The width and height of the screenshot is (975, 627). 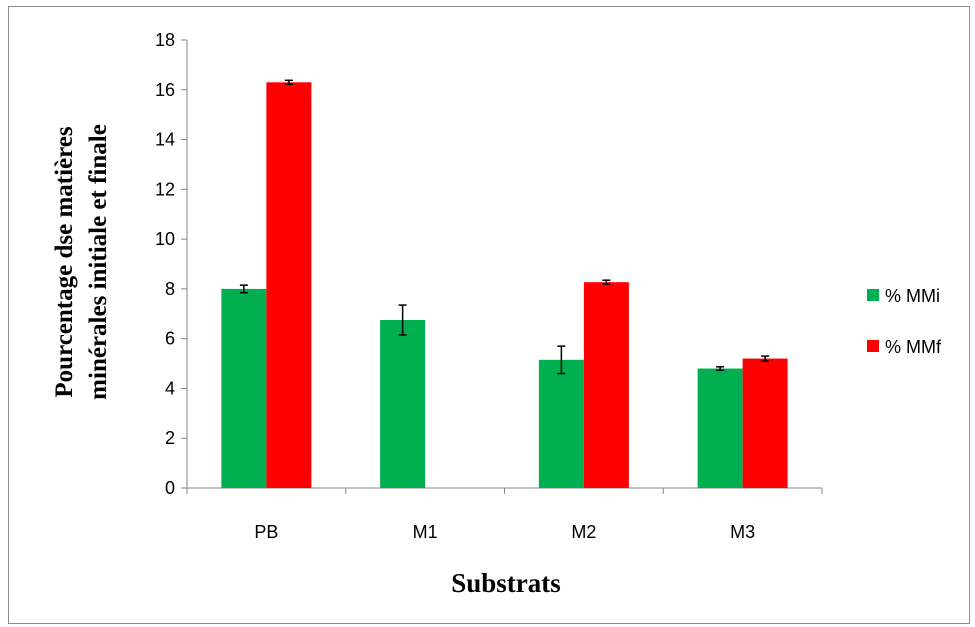 I want to click on legend-label-mmi: % MMi, so click(x=912, y=296).